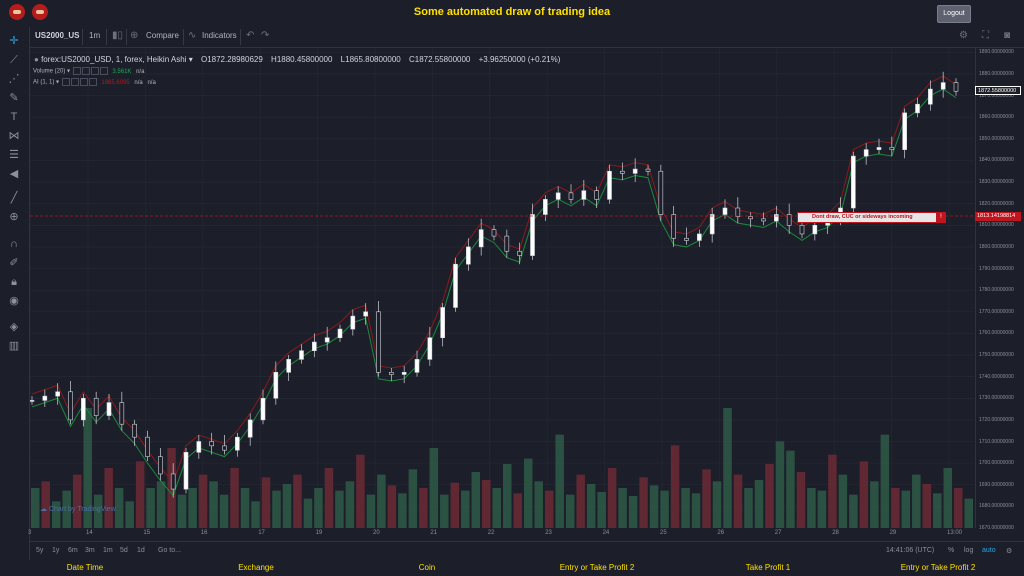 The width and height of the screenshot is (1024, 576). I want to click on logout-button: Logout, so click(954, 14).